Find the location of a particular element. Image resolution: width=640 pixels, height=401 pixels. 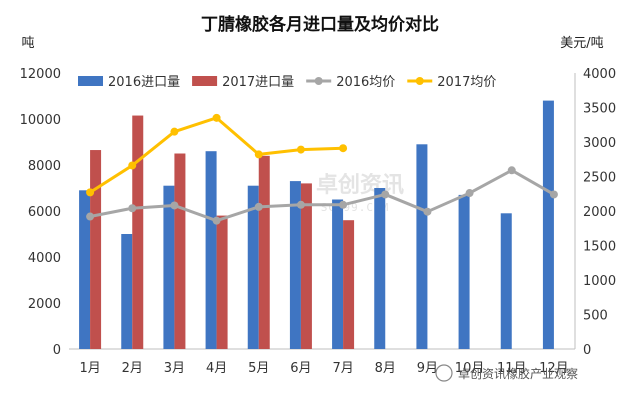

right-tick-label: 1500 is located at coordinates (599, 247).